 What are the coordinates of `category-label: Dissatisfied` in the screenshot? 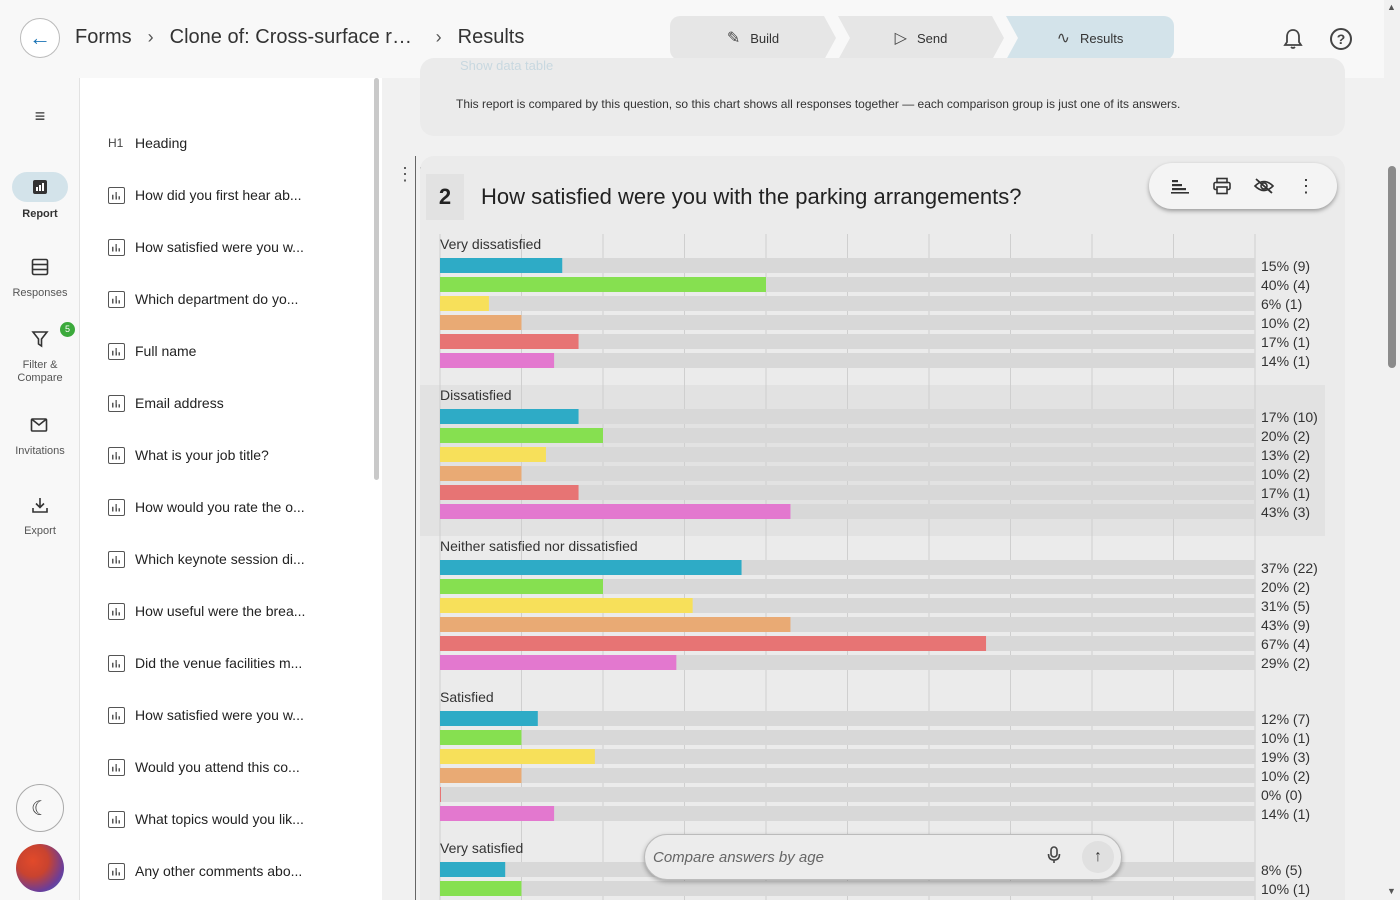 It's located at (476, 395).